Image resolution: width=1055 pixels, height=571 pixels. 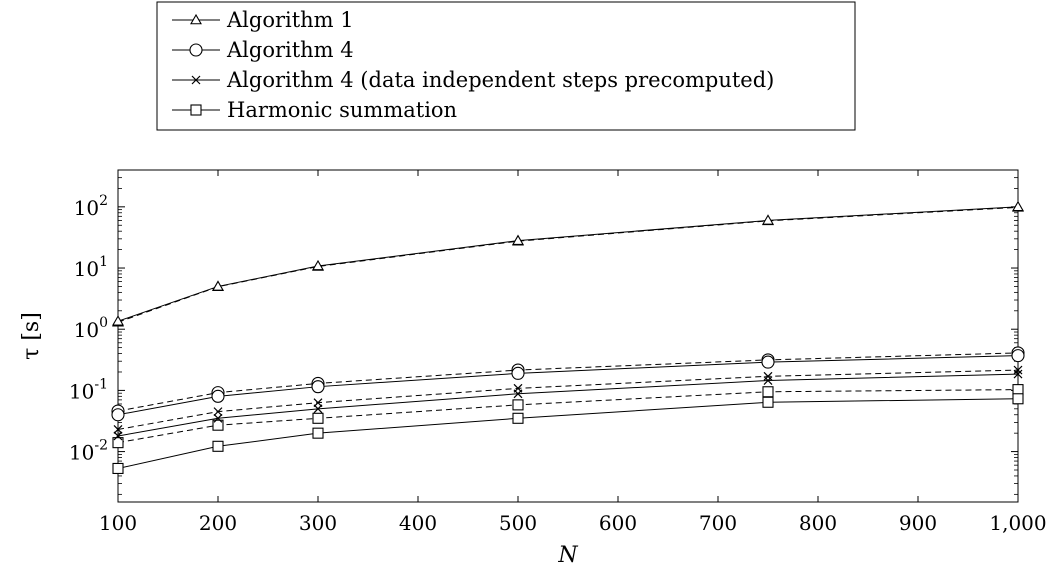 What do you see at coordinates (342, 110) in the screenshot?
I see `legend-label: Harmonic summation` at bounding box center [342, 110].